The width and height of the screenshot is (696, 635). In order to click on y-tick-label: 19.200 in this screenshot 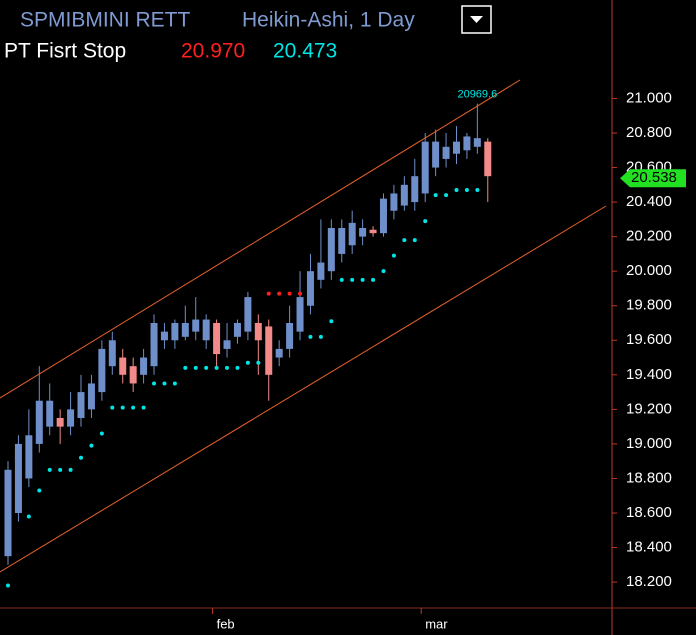, I will do `click(649, 408)`.